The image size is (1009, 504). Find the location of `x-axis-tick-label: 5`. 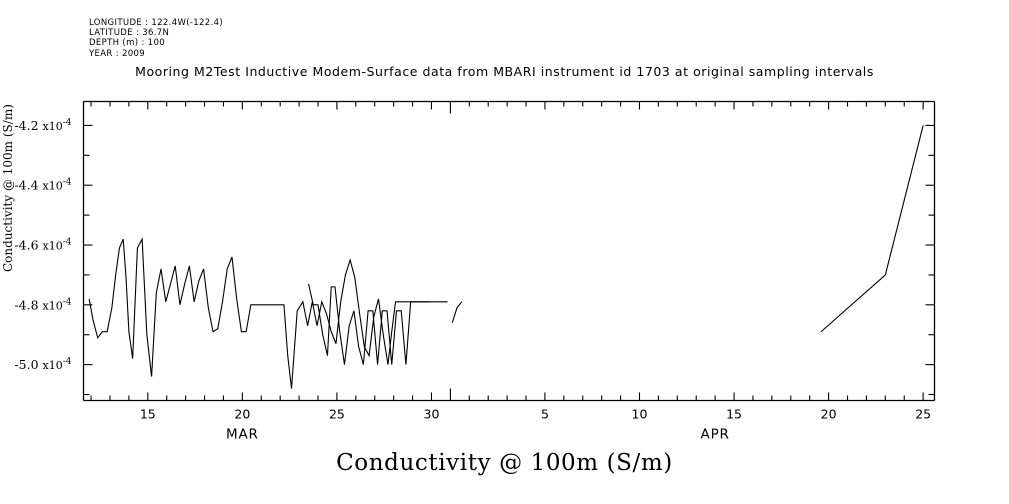

x-axis-tick-label: 5 is located at coordinates (545, 414).